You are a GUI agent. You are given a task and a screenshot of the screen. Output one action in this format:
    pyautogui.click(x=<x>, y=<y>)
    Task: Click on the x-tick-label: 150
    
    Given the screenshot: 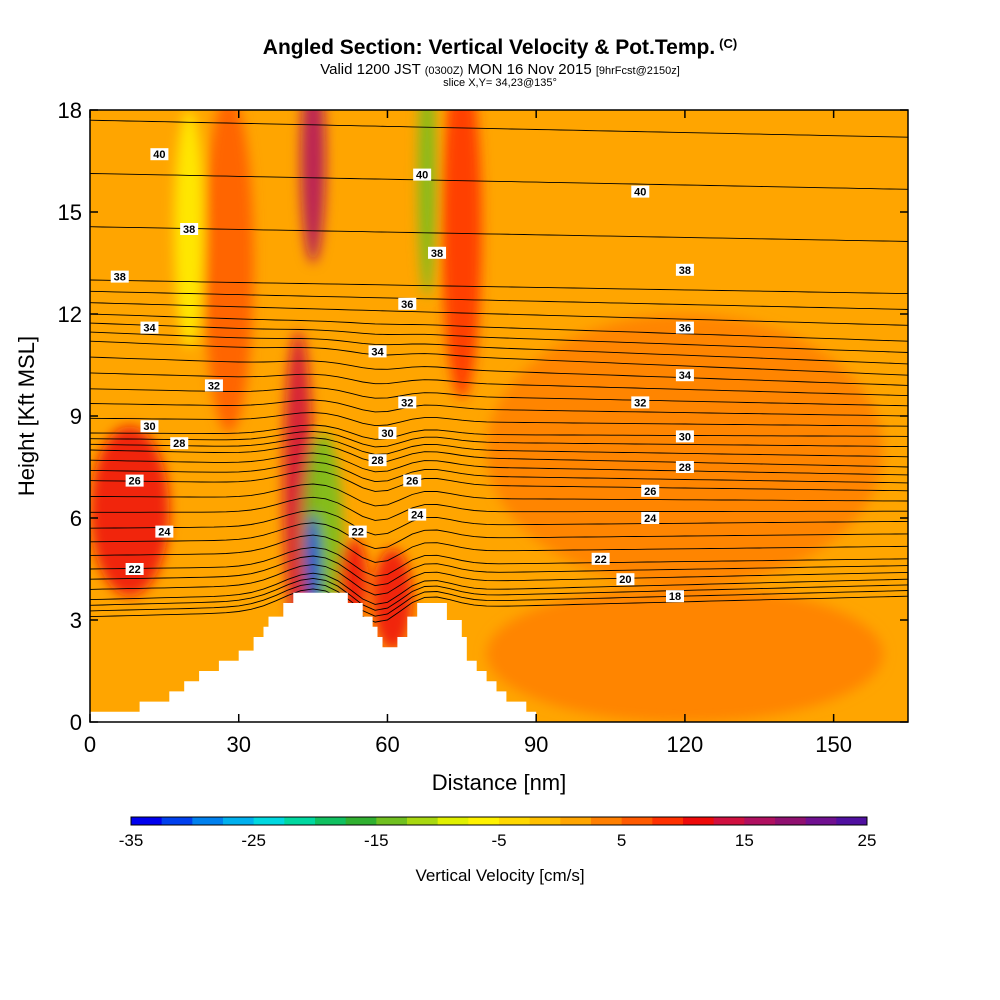 What is the action you would take?
    pyautogui.click(x=833, y=744)
    